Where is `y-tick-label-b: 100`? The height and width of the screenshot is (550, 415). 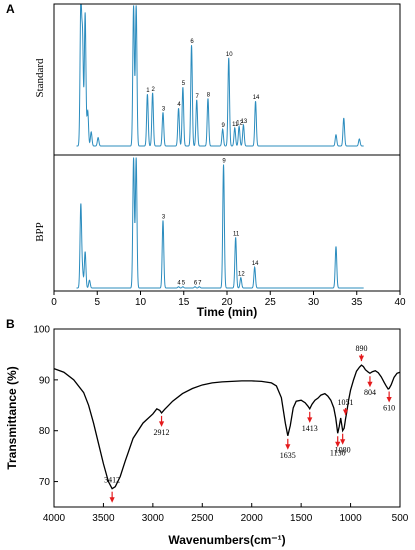
y-tick-label-b: 100 is located at coordinates (41, 330).